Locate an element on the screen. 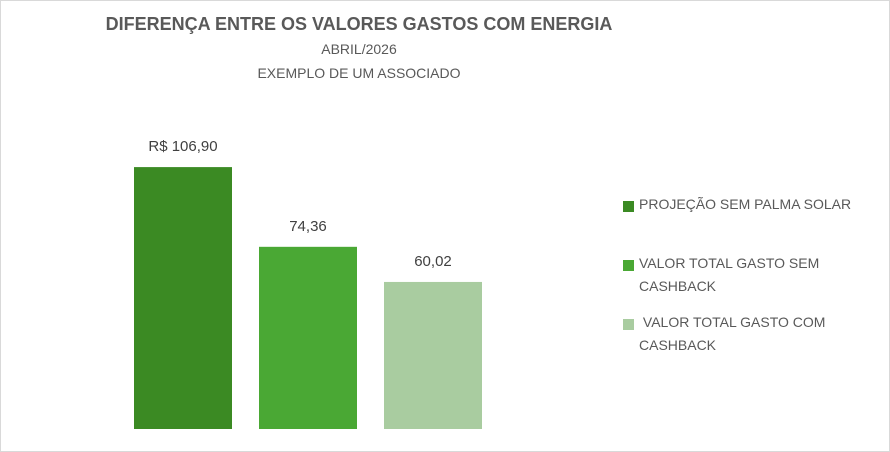  bar-2-data-label: 74,36 is located at coordinates (308, 226).